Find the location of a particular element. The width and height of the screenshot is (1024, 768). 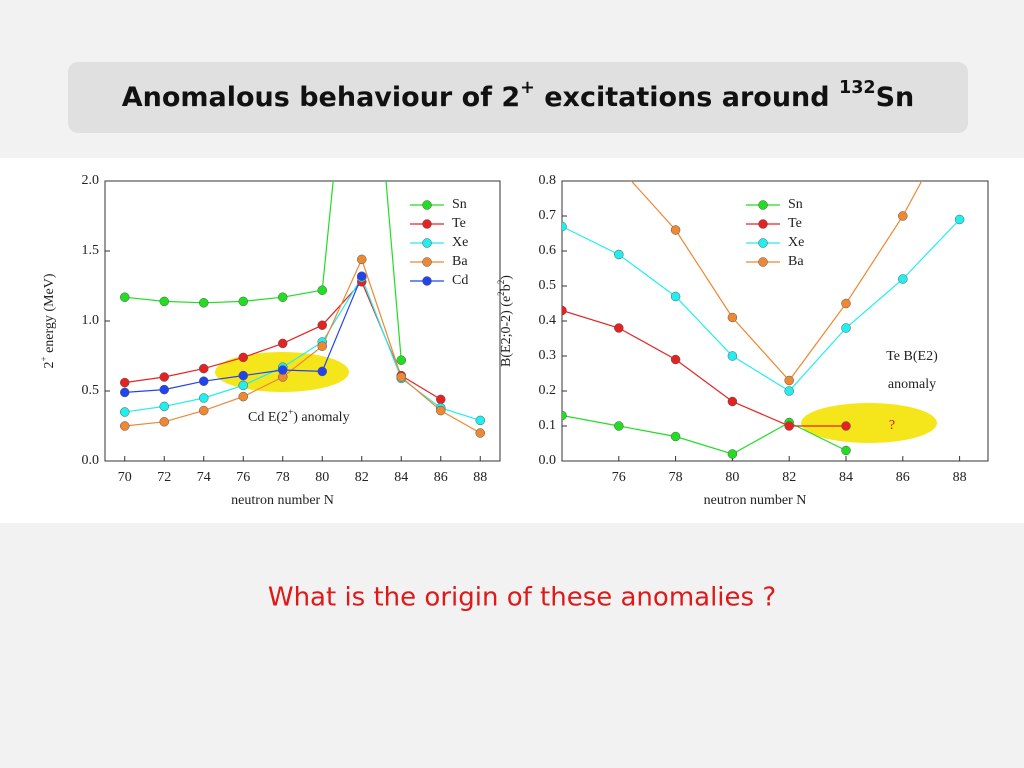

annotation: Te B(E2) is located at coordinates (912, 356).